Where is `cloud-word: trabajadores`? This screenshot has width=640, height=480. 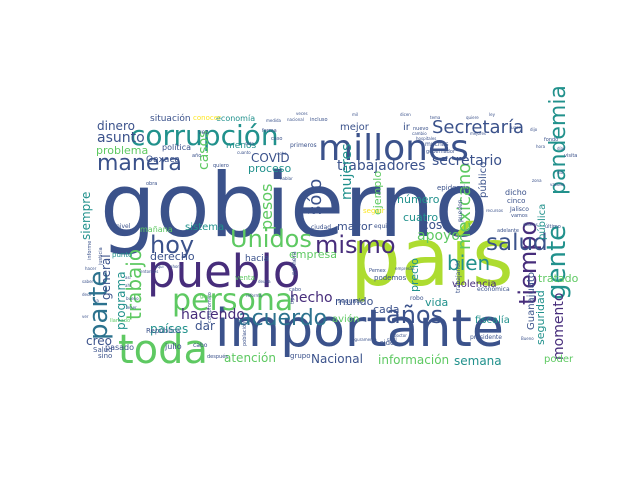 cloud-word: trabajadores is located at coordinates (381, 166).